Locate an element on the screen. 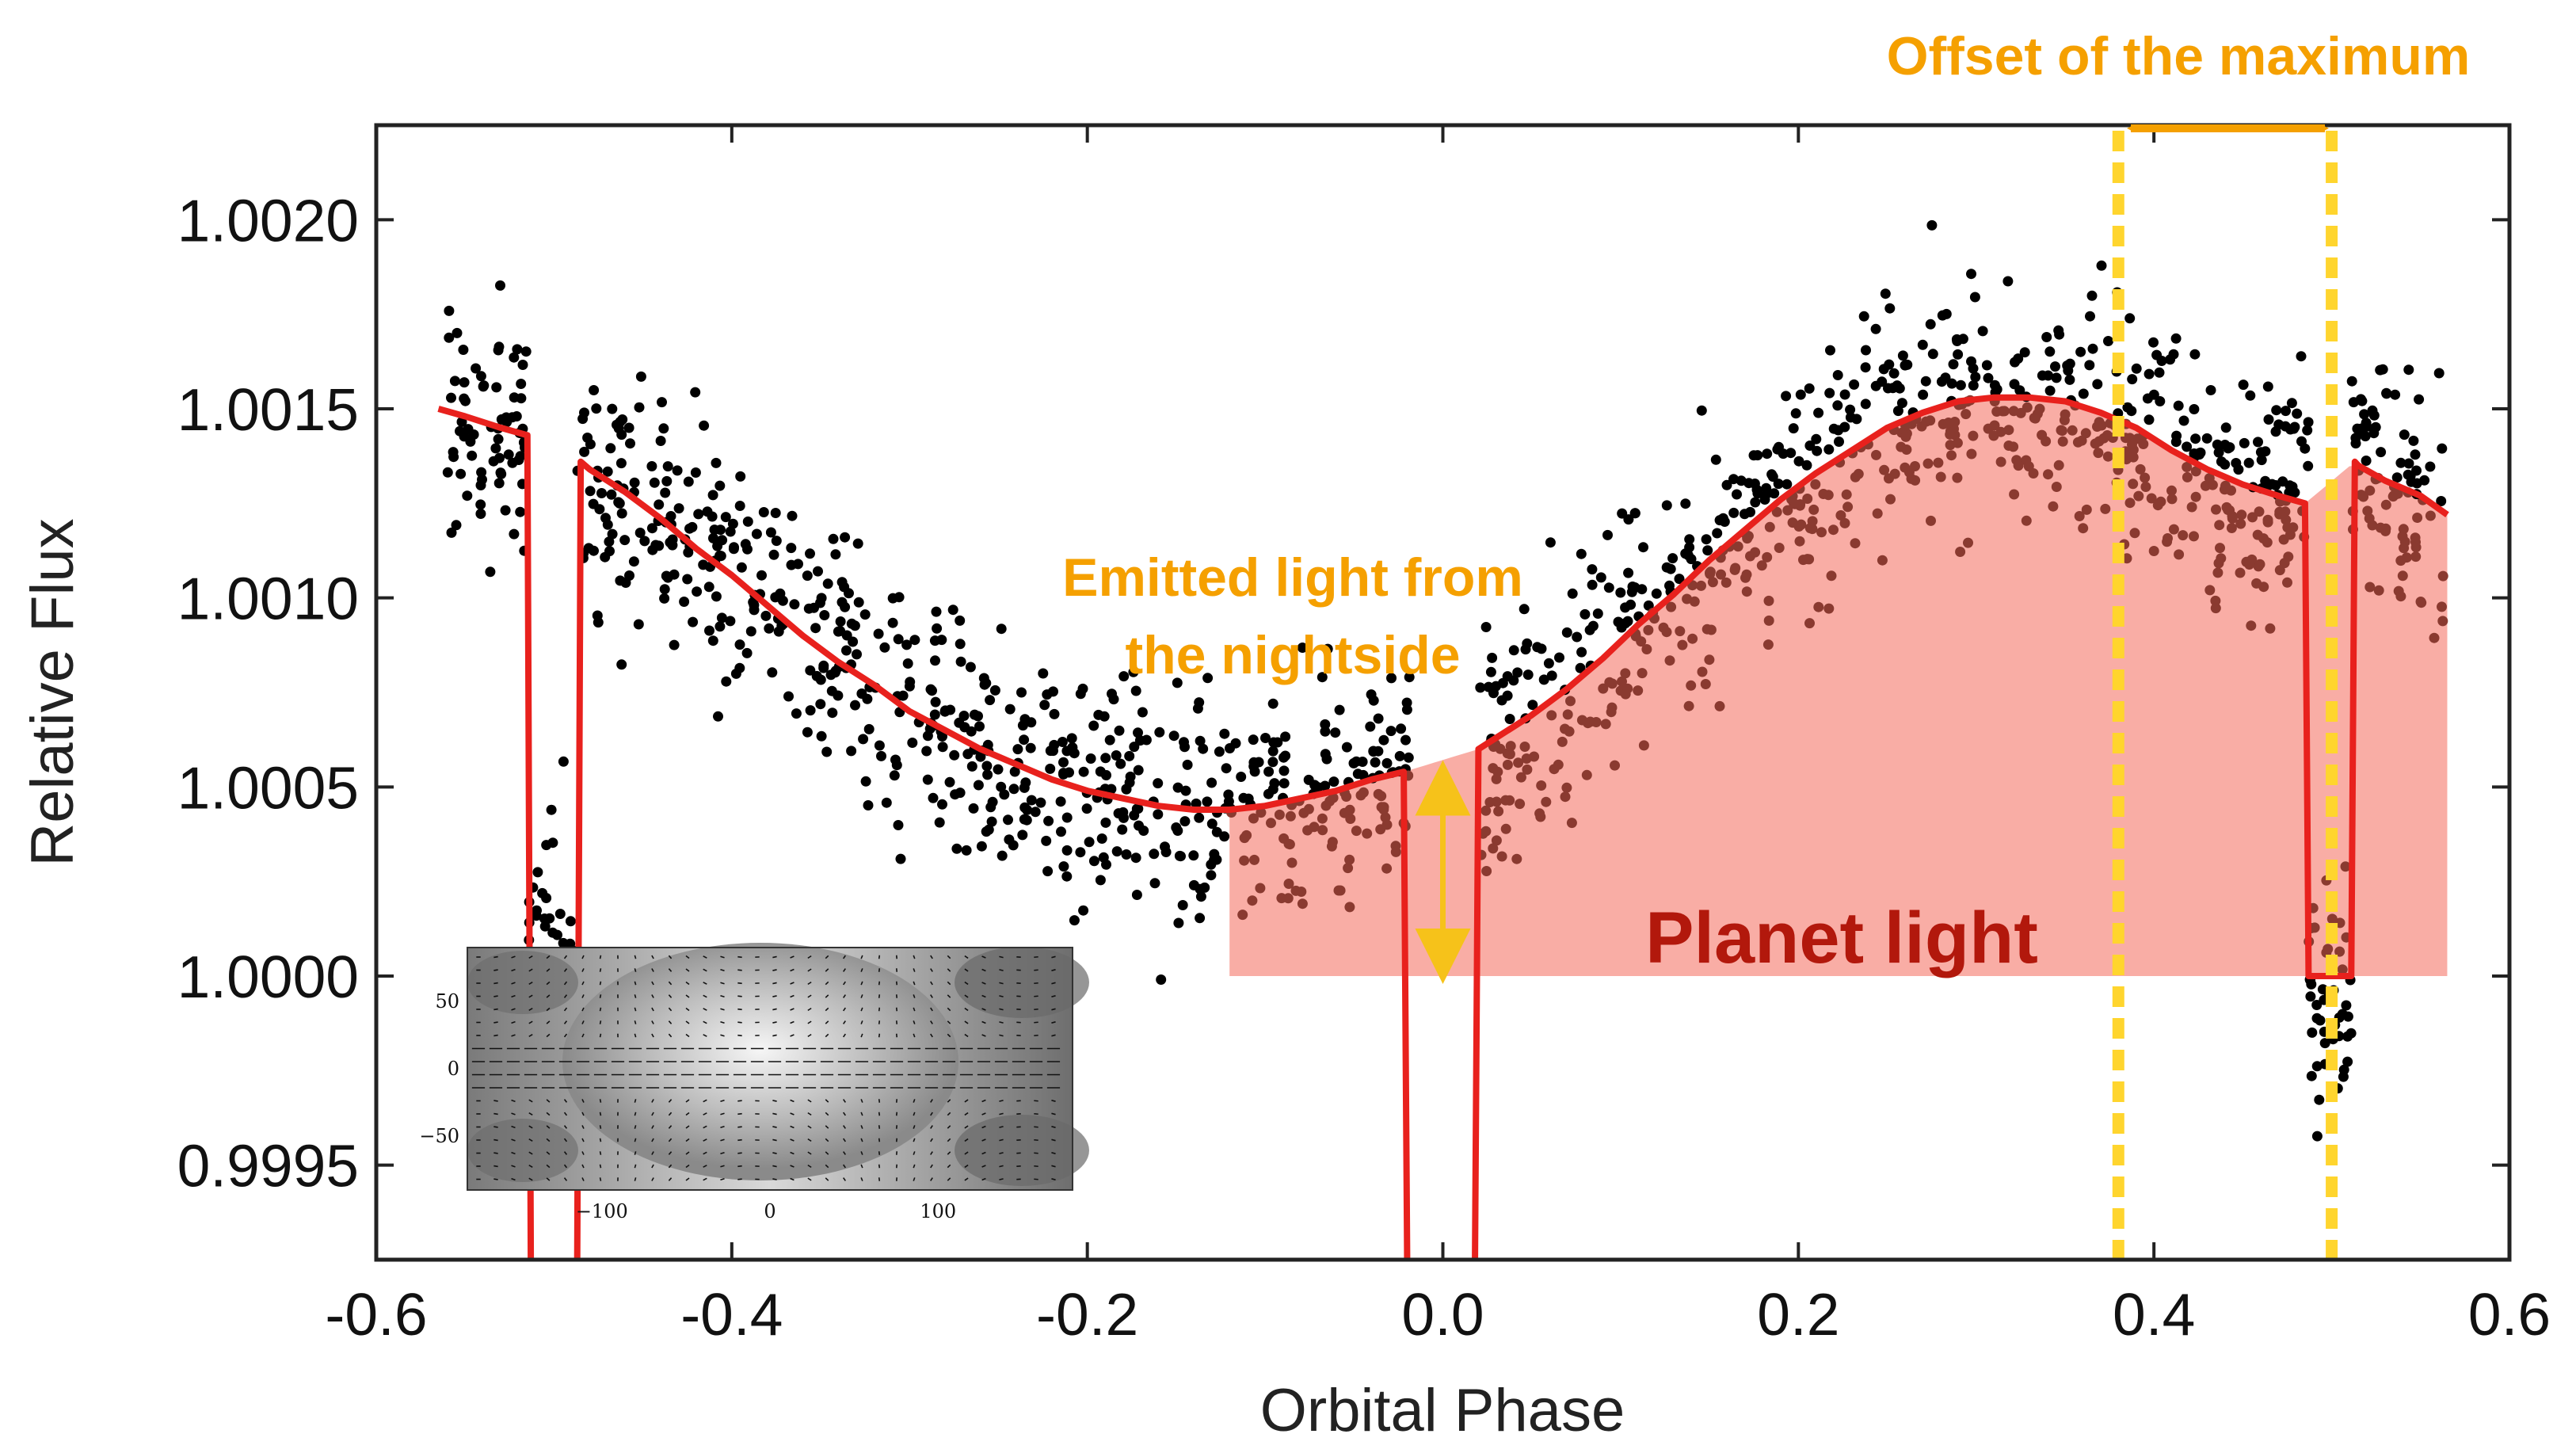 The image size is (2576, 1453). nightside-annotation-line2: the nightside is located at coordinates (1293, 655).